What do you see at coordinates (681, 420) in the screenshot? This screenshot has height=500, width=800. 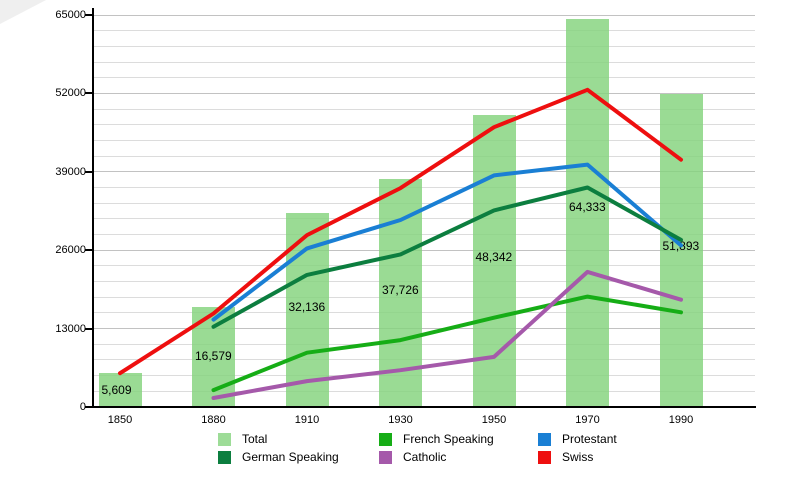 I see `x-axis-tick-label: 1990` at bounding box center [681, 420].